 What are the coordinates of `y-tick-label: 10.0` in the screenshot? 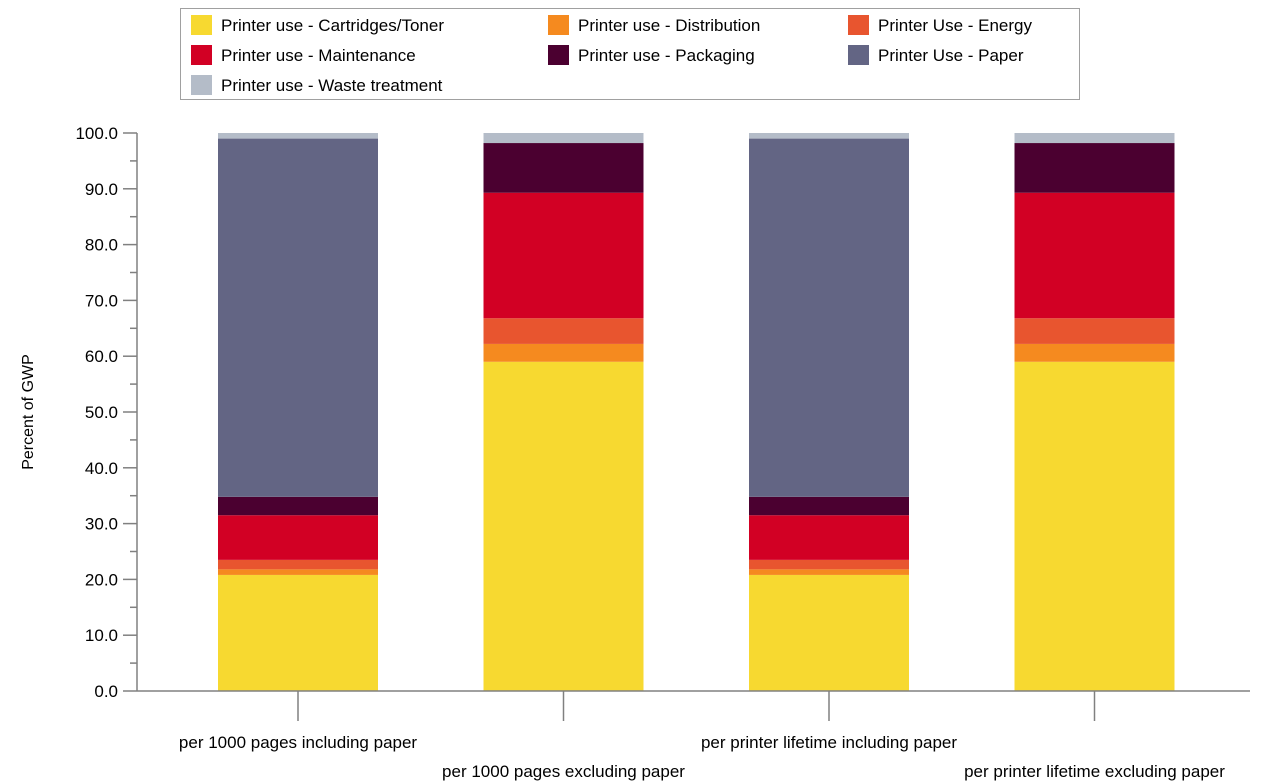 It's located at (101, 635).